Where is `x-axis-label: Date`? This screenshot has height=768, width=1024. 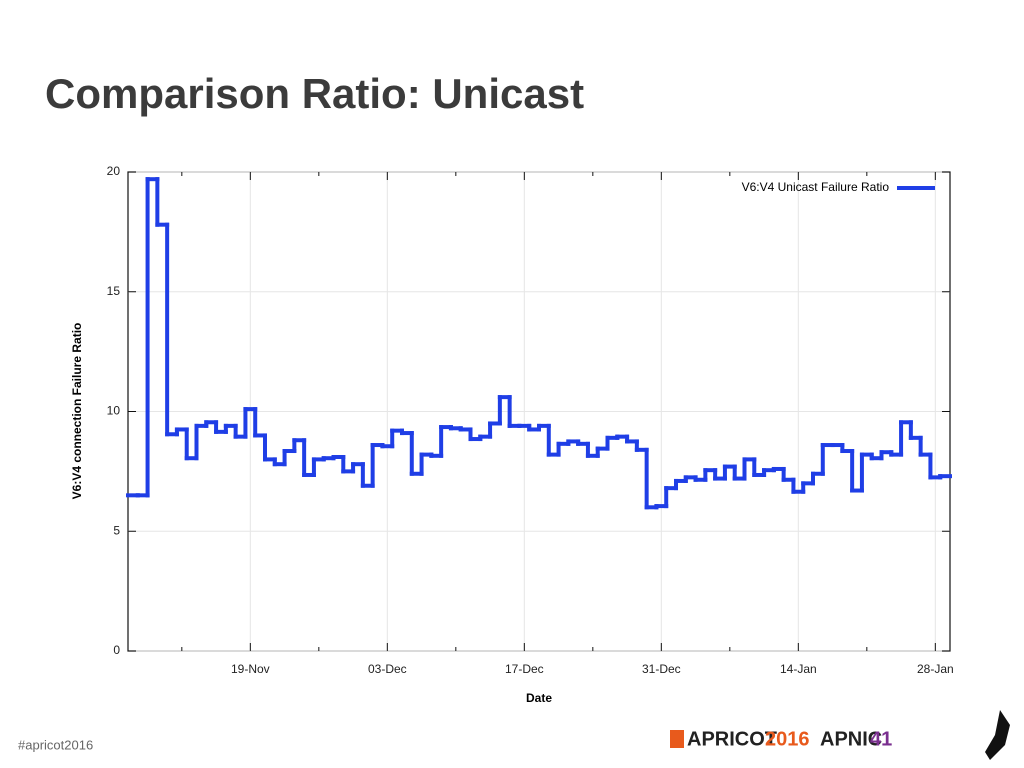 x-axis-label: Date is located at coordinates (539, 698).